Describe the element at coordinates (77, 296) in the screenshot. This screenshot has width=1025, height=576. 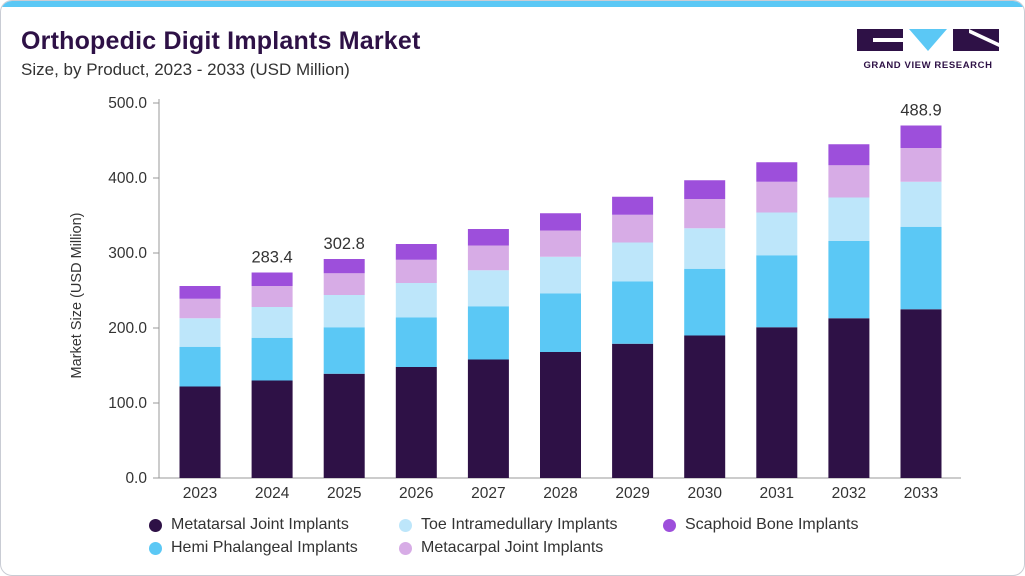
I see `y-axis-title: Market Size (USD Million)` at that location.